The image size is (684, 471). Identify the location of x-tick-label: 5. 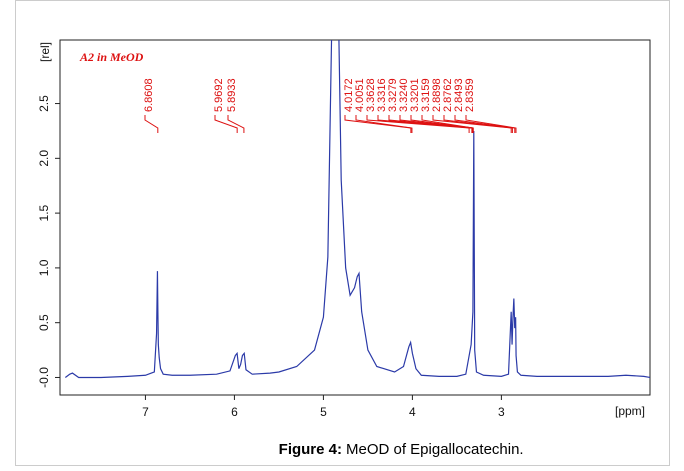
(323, 412).